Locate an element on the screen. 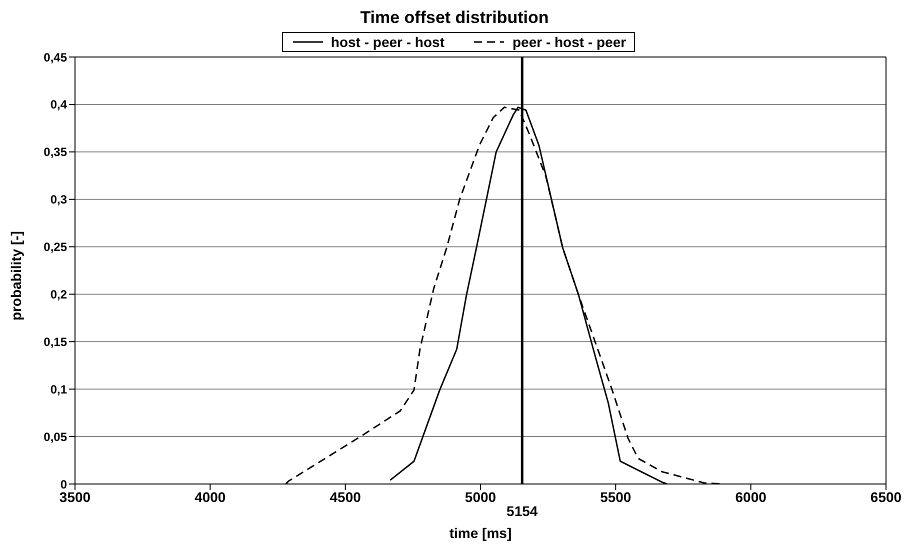  y-axis-title: probability [-] is located at coordinates (16, 275).